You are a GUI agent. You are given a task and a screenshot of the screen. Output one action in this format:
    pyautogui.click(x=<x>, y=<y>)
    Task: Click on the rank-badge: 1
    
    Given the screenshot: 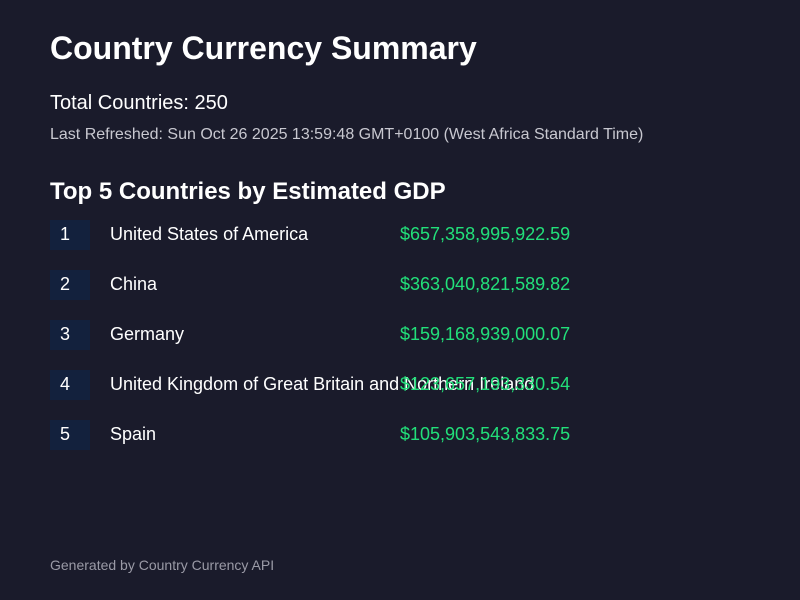 What is the action you would take?
    pyautogui.click(x=70, y=235)
    